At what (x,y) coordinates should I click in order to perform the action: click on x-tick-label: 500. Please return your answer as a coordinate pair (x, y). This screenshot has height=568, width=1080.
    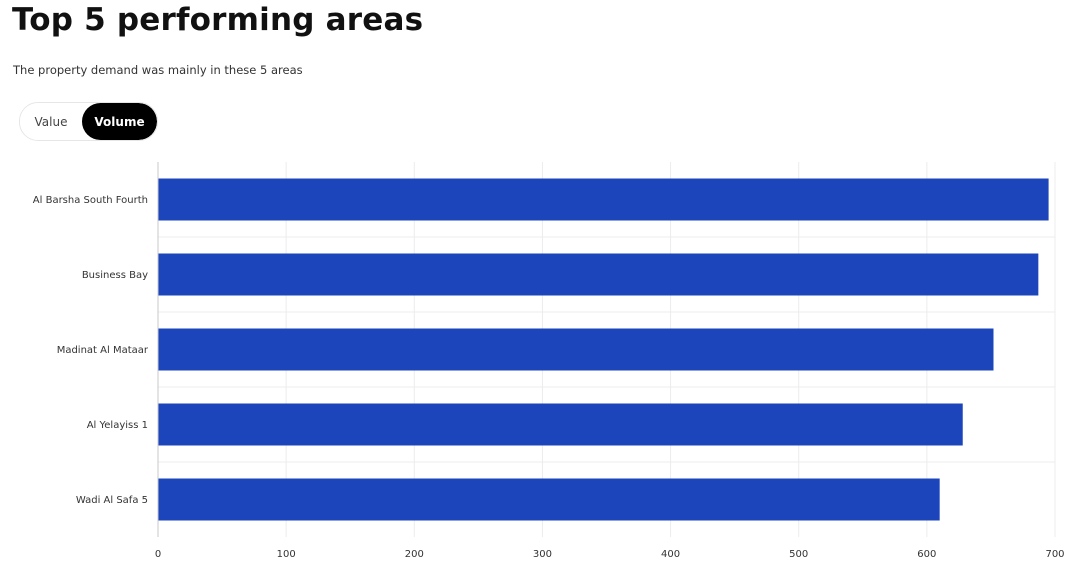
    Looking at the image, I should click on (798, 554).